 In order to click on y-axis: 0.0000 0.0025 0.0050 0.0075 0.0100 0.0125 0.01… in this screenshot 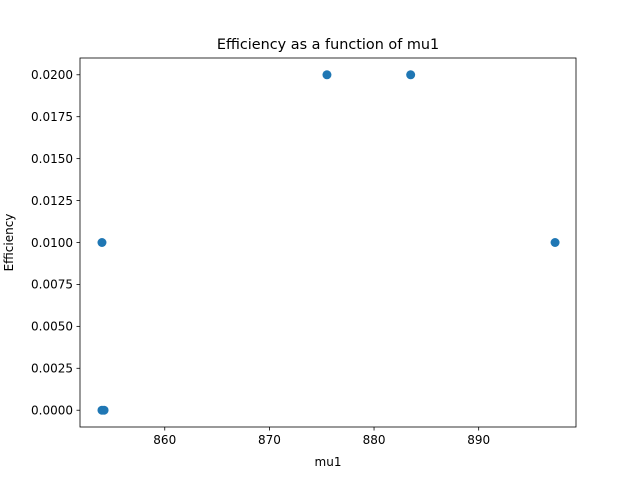, I will do `click(55, 243)`.